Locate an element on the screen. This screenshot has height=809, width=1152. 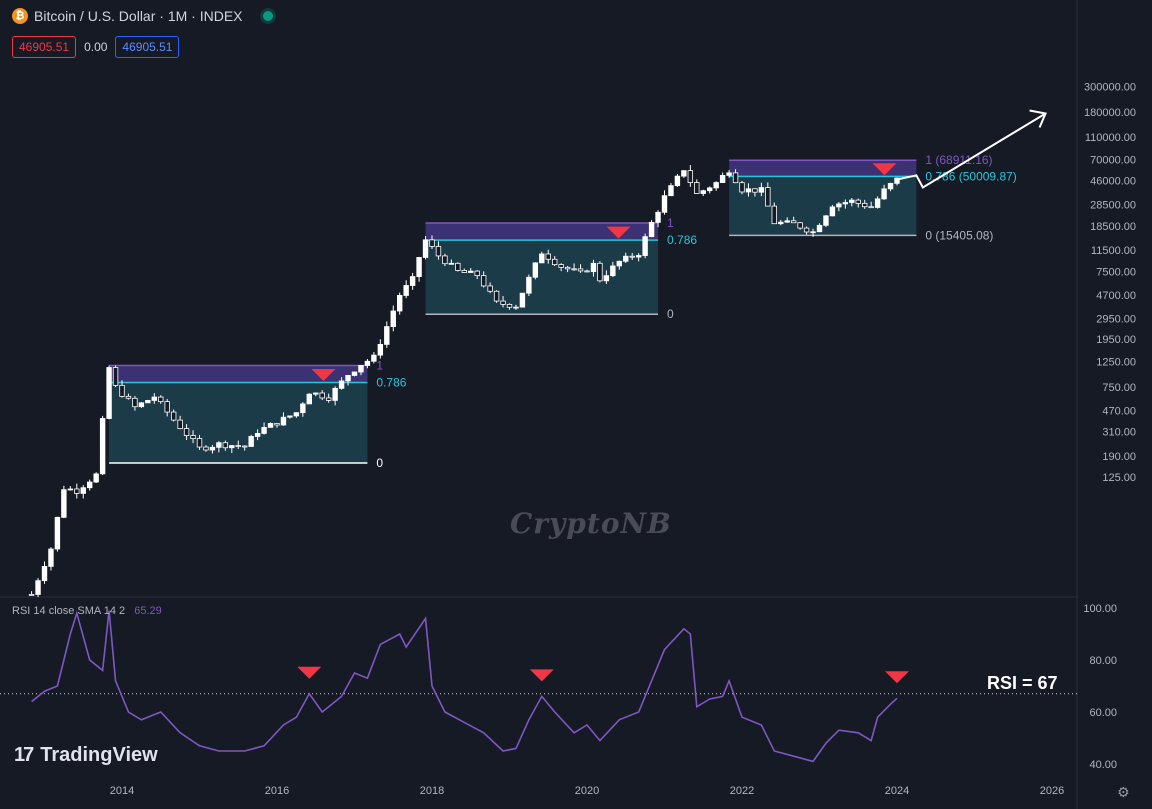
time-tick-label: 2016 is located at coordinates (277, 791).